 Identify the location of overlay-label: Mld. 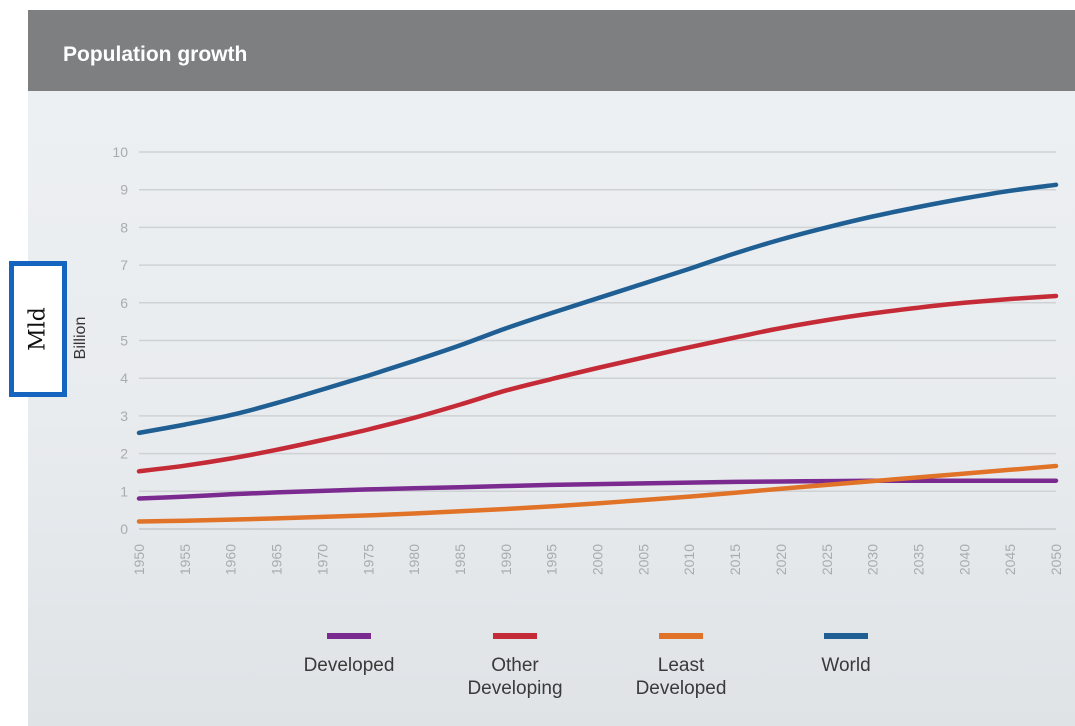
(38, 329).